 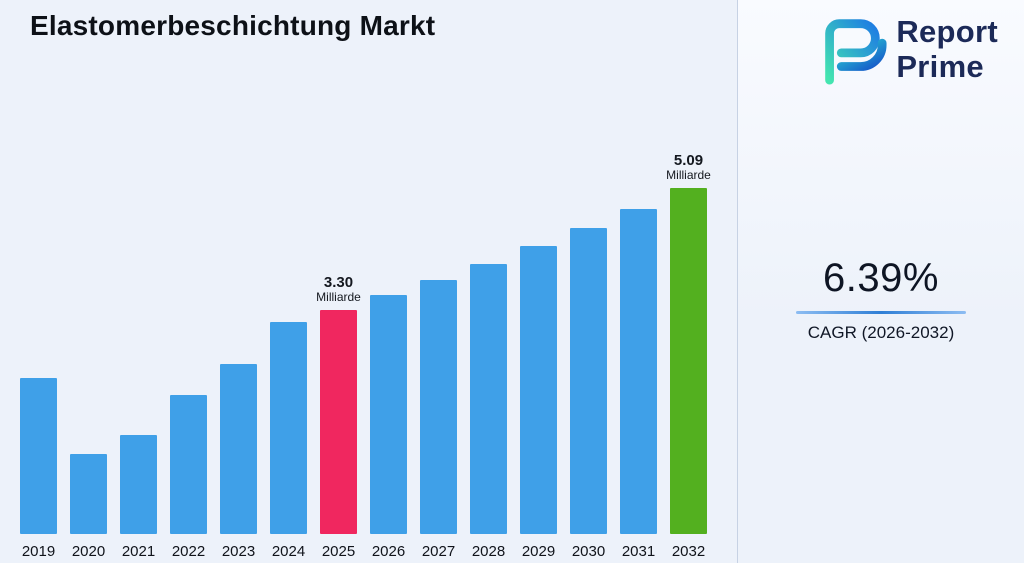 I want to click on bar-2031, so click(x=638, y=371).